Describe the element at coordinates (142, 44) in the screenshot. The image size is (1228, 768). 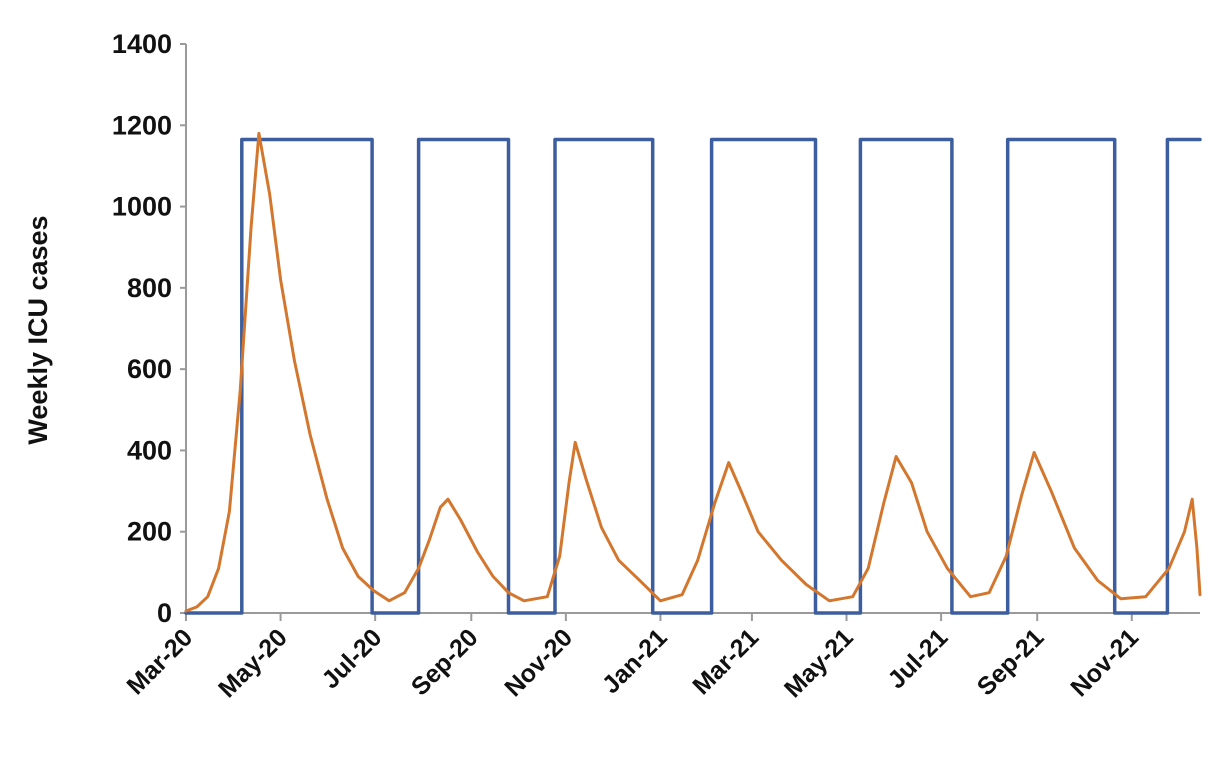
I see `y-tick-label: 1400` at that location.